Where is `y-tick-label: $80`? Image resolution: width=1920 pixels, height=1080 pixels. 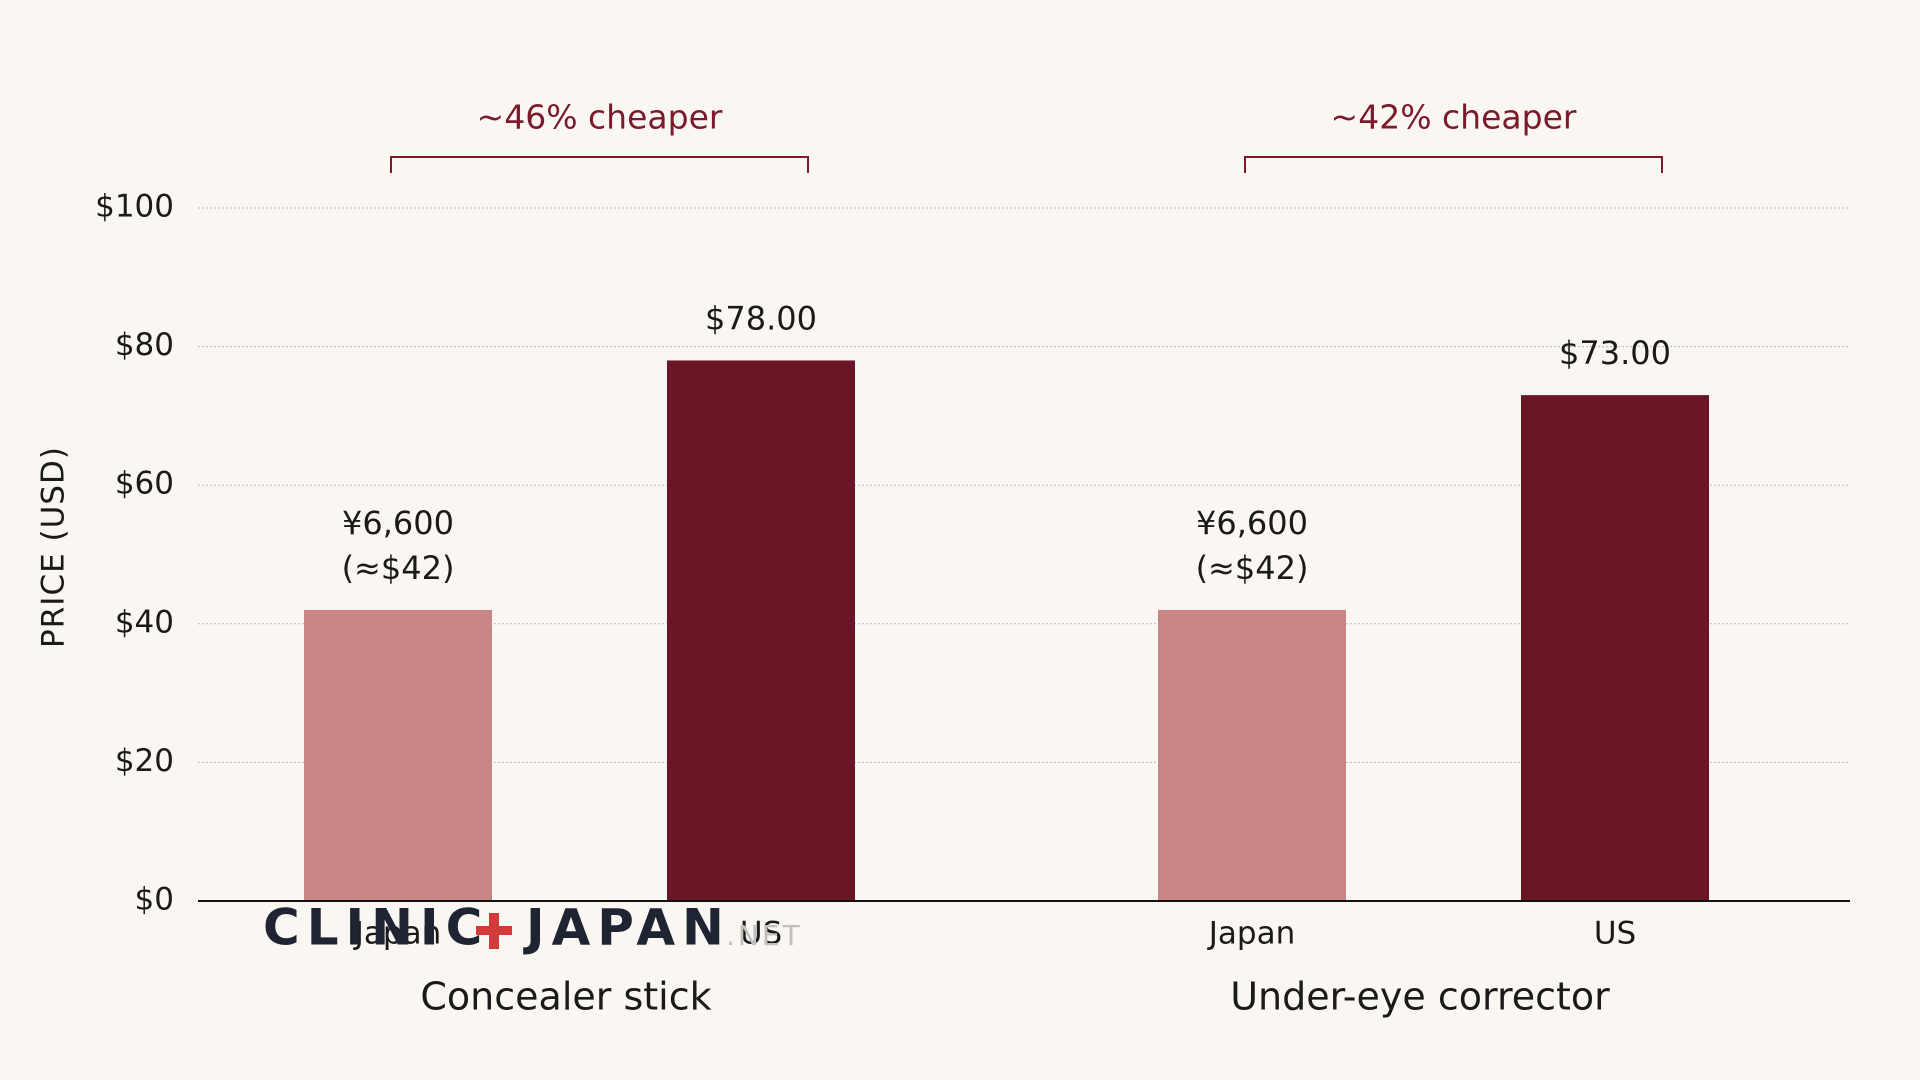
y-tick-label: $80 is located at coordinates (144, 345).